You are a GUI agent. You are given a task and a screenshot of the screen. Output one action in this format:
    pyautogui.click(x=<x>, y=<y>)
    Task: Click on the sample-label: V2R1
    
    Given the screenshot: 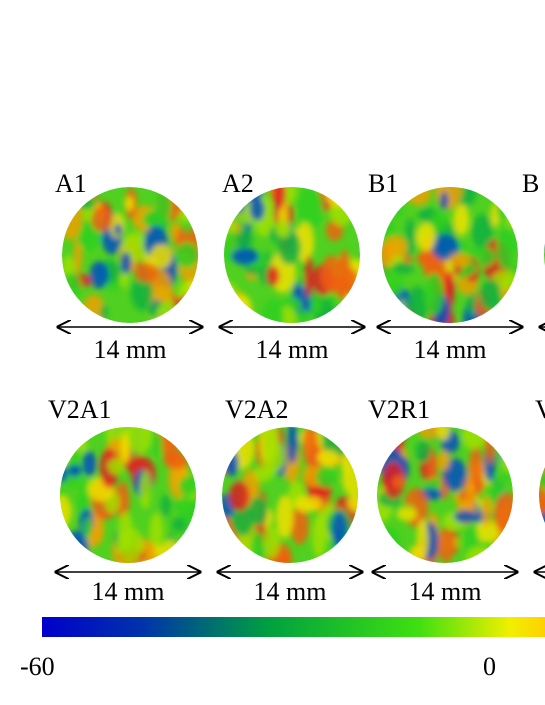 What is the action you would take?
    pyautogui.click(x=399, y=409)
    